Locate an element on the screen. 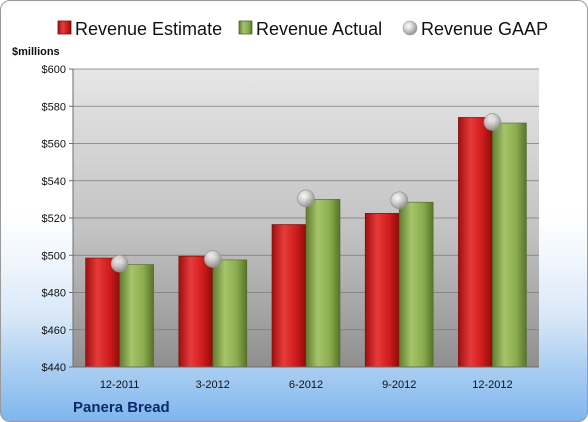 Image resolution: width=588 pixels, height=422 pixels. y-tick-label: $480 is located at coordinates (54, 294).